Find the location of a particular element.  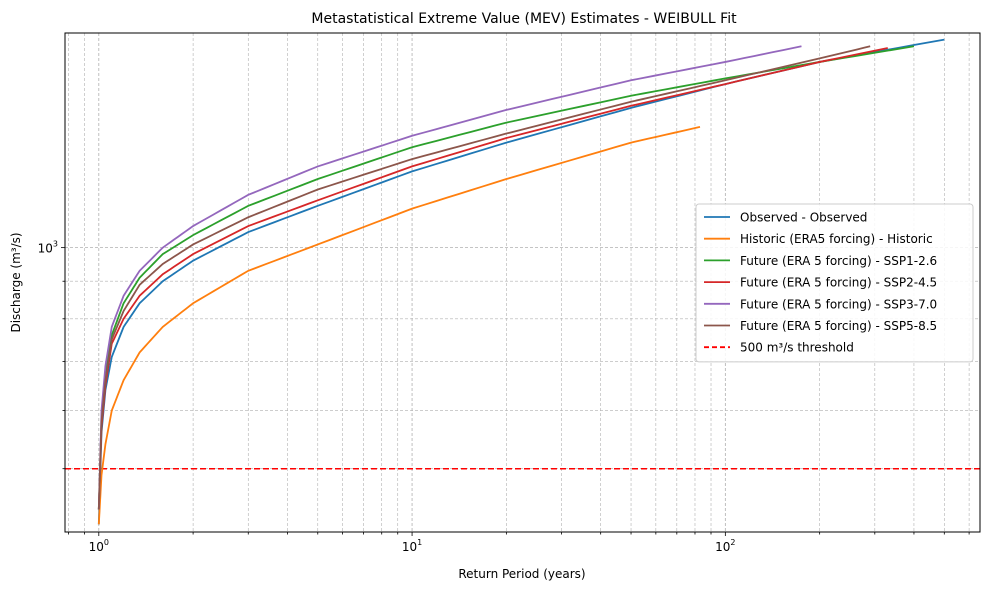

x-tick-label: 10¹ is located at coordinates (412, 546).